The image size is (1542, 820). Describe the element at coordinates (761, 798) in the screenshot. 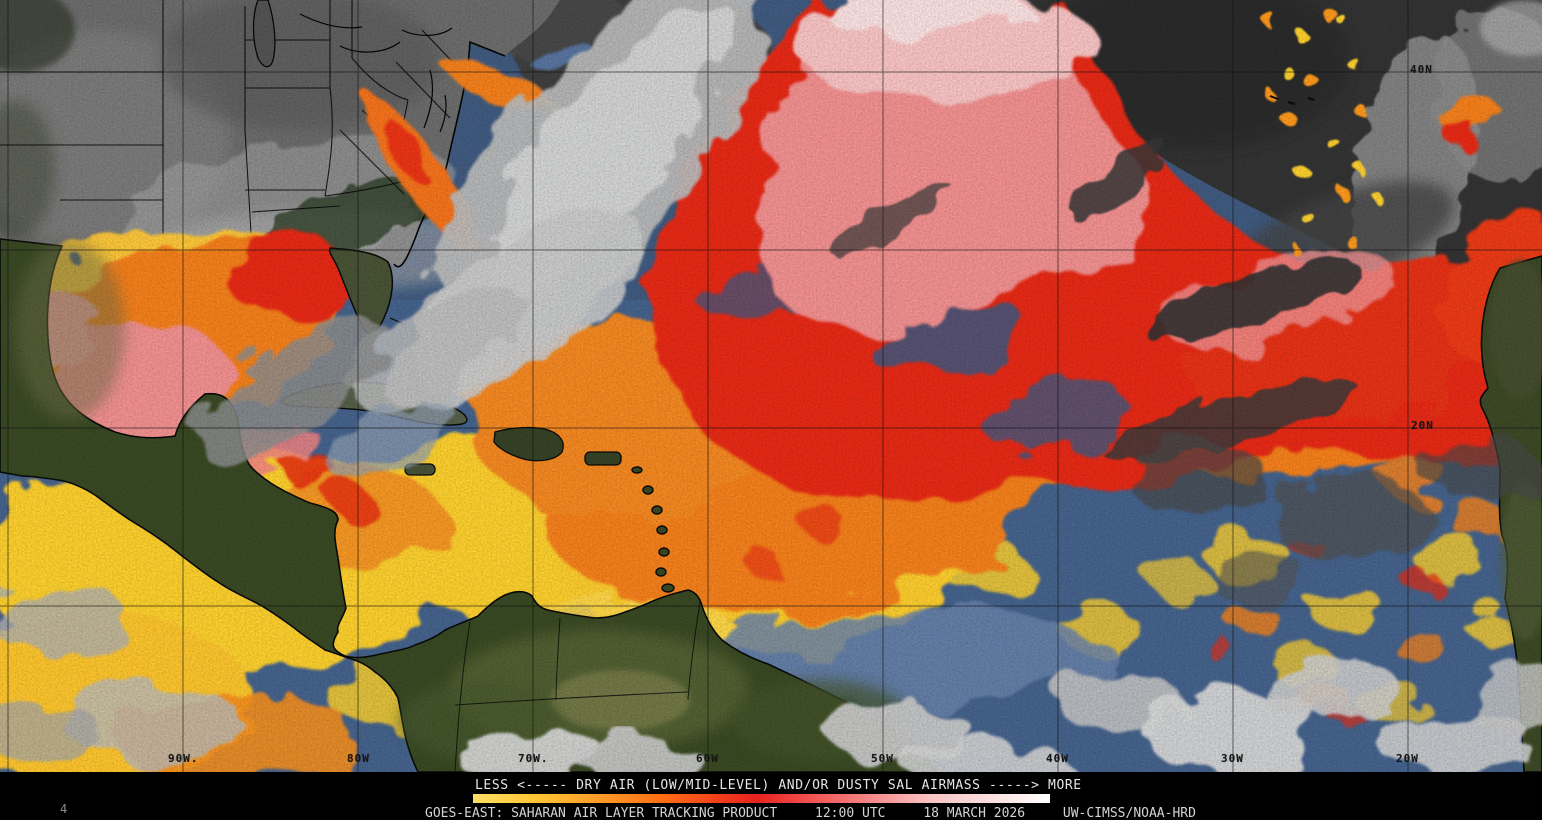

I see `sal-colorbar` at that location.